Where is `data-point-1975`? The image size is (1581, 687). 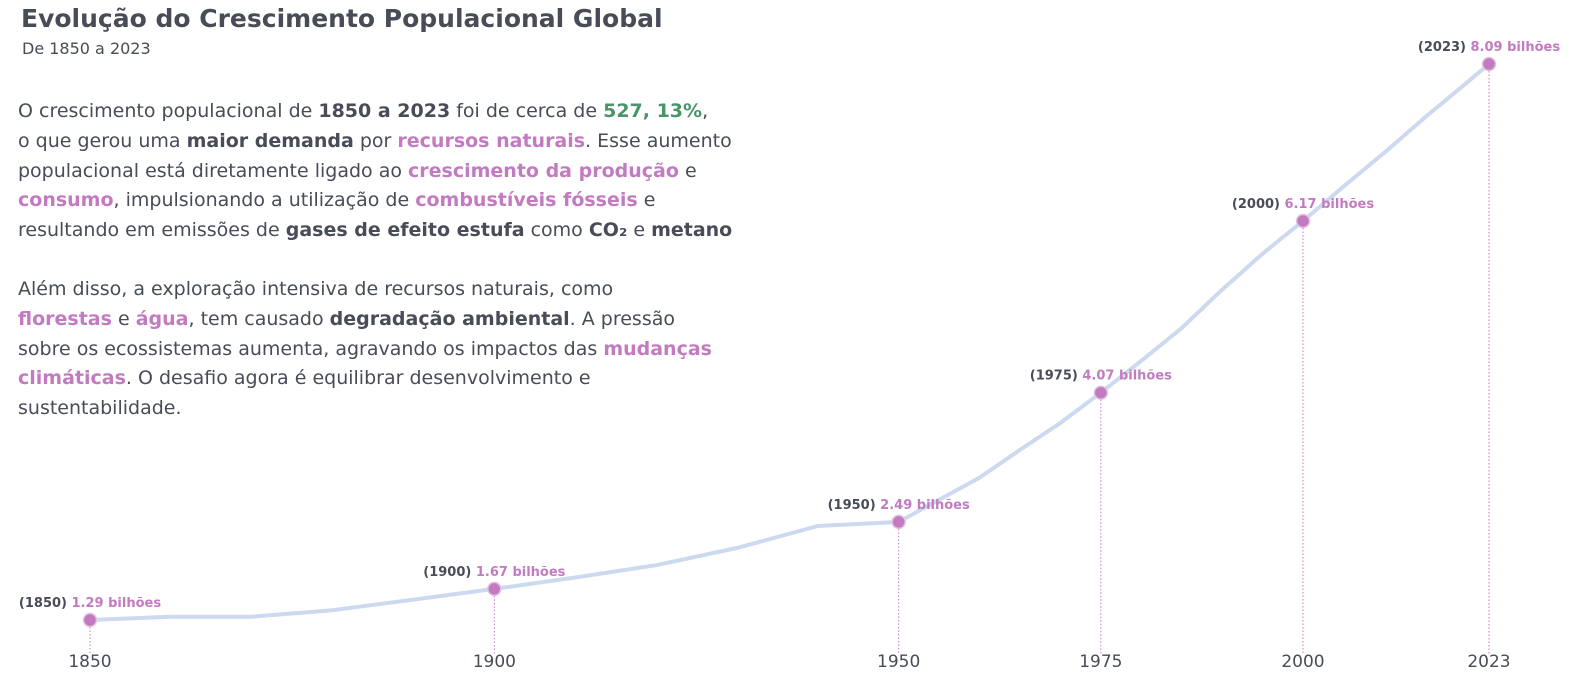
data-point-1975 is located at coordinates (1101, 392).